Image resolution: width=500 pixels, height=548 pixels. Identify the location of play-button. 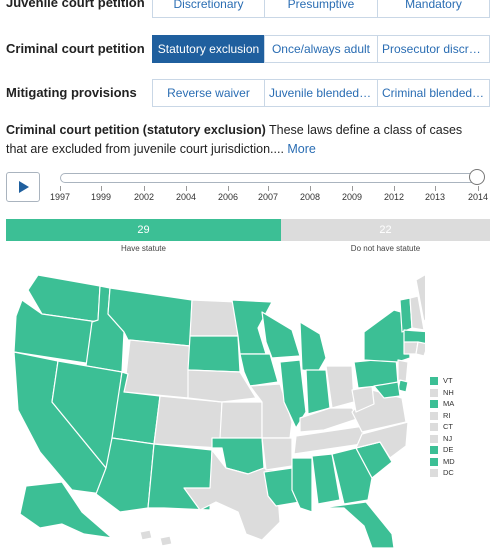
(23, 187).